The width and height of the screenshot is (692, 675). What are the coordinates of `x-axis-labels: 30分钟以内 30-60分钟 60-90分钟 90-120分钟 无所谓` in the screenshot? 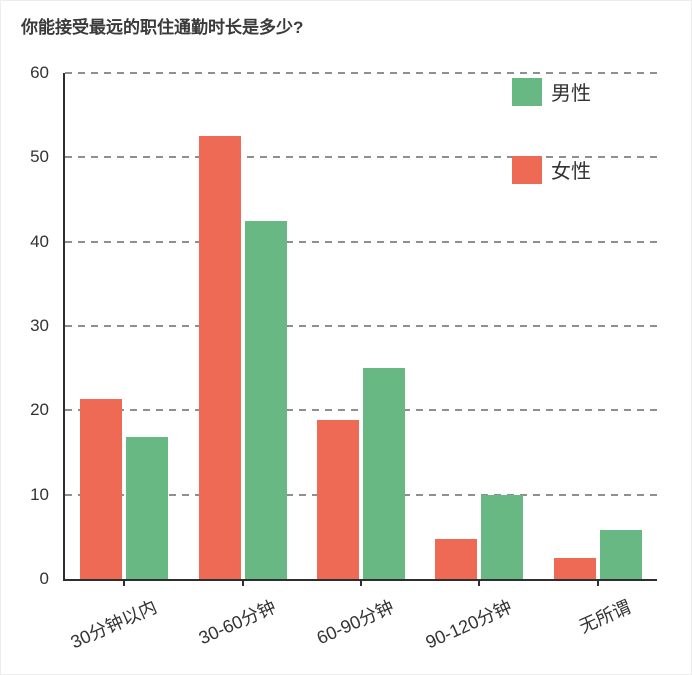 It's located at (361, 619).